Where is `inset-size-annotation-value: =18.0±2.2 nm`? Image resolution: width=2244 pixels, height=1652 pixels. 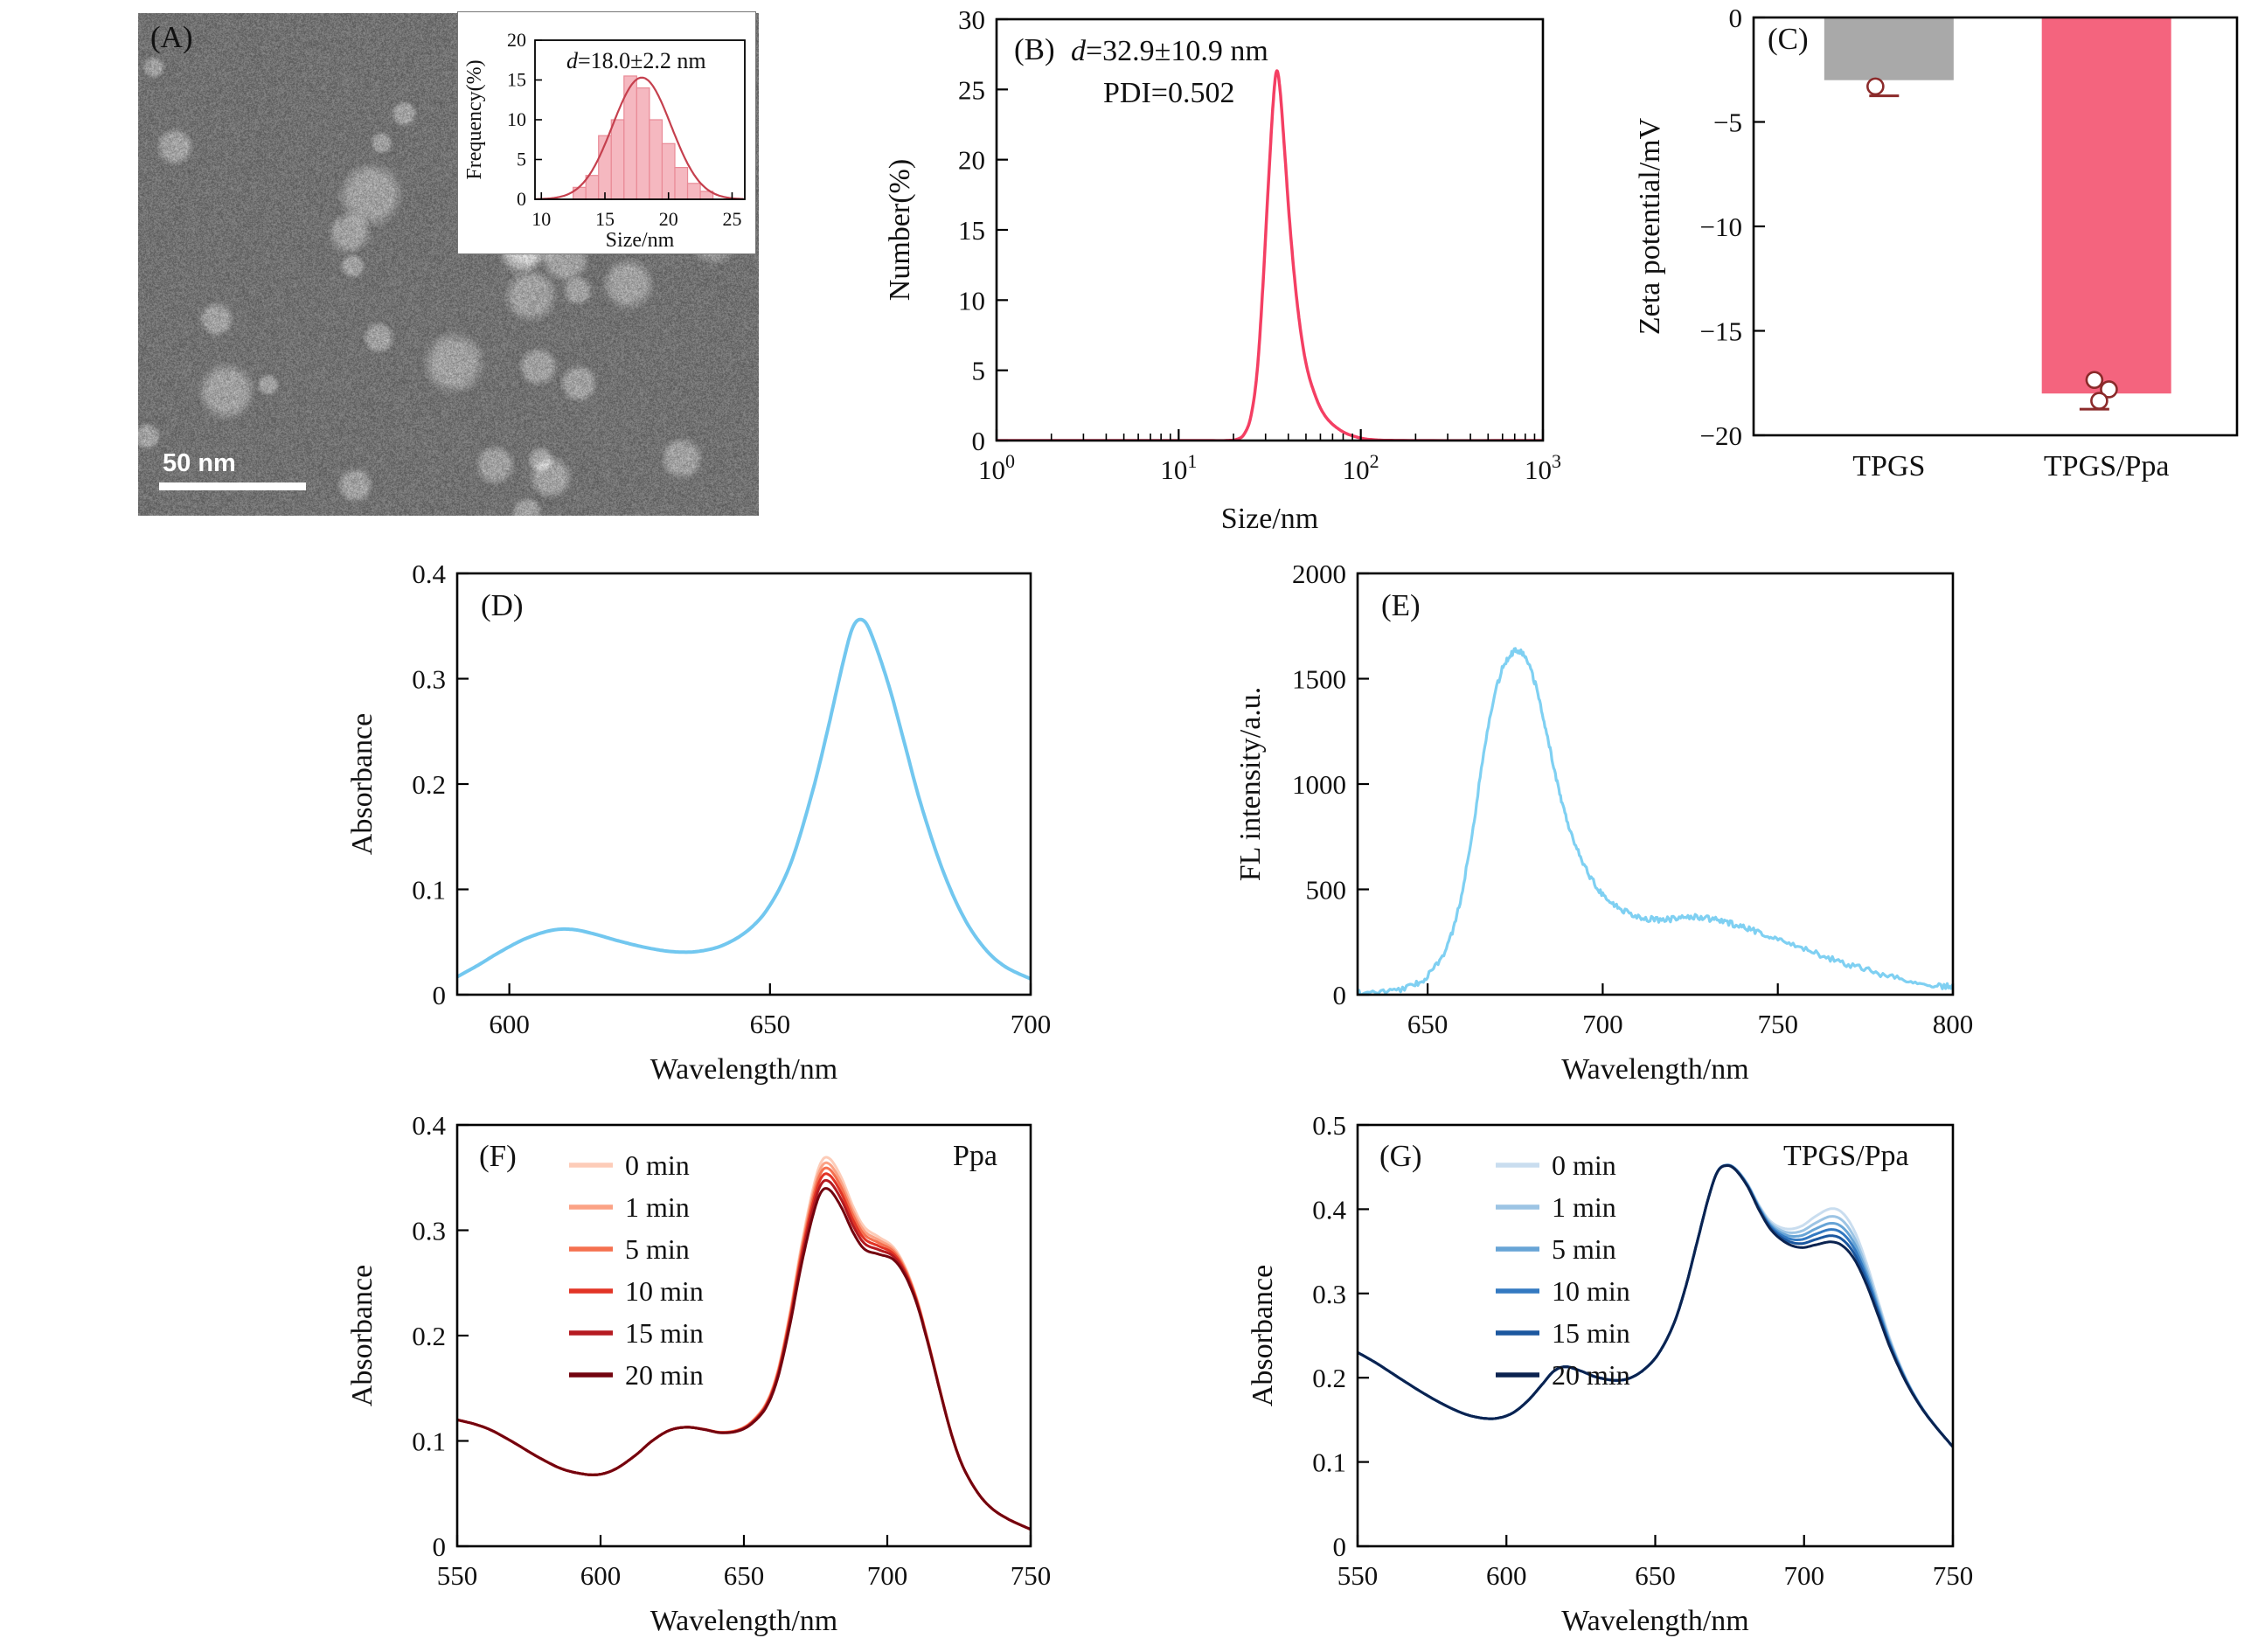
inset-size-annotation-value: =18.0±2.2 nm is located at coordinates (642, 60).